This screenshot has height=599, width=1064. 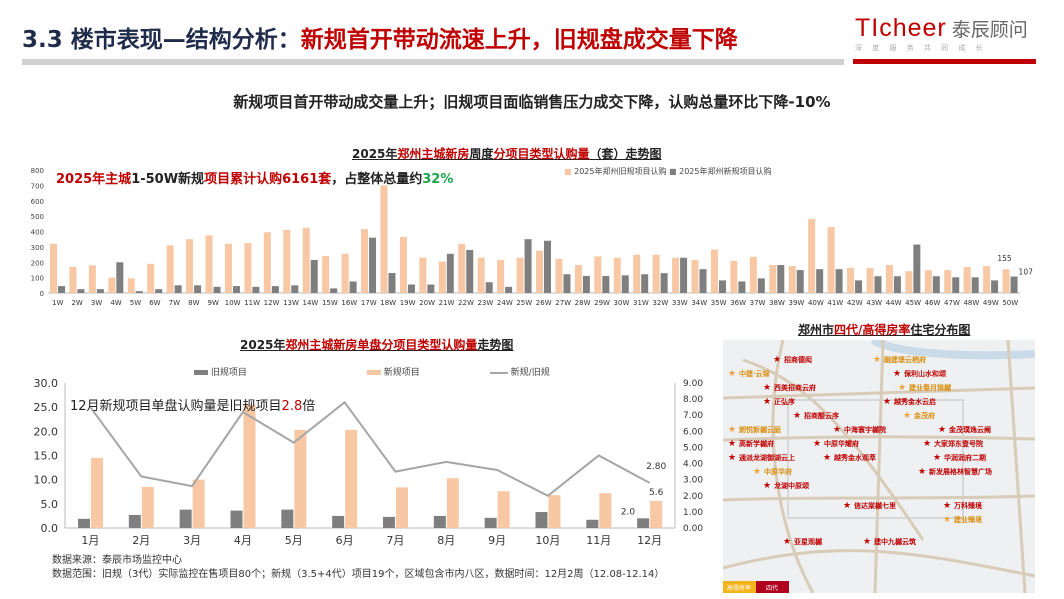 What do you see at coordinates (46, 431) in the screenshot?
I see `y-tick-label: 20.0` at bounding box center [46, 431].